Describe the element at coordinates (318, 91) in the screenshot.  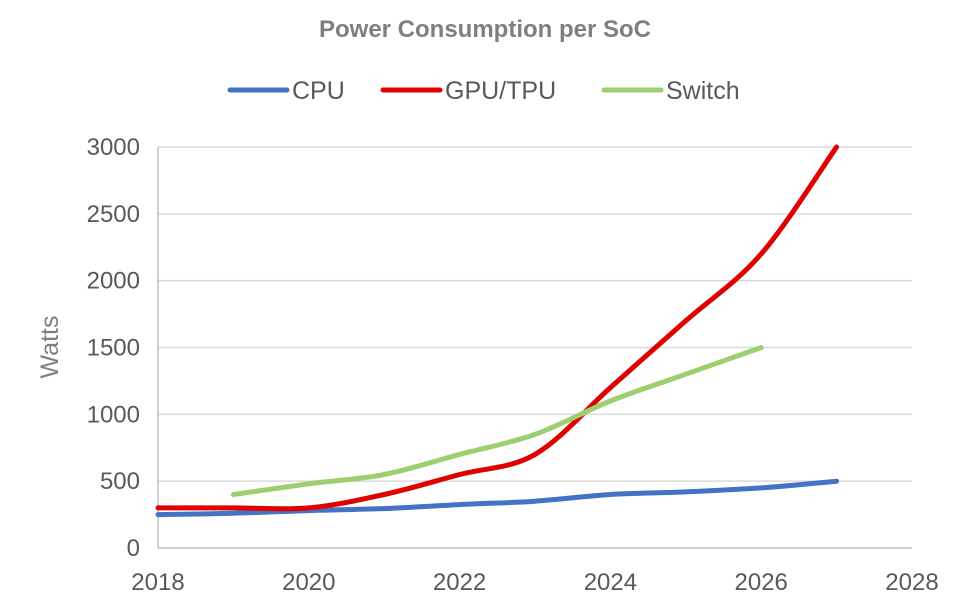
I see `legend-label-cpu: CPU` at that location.